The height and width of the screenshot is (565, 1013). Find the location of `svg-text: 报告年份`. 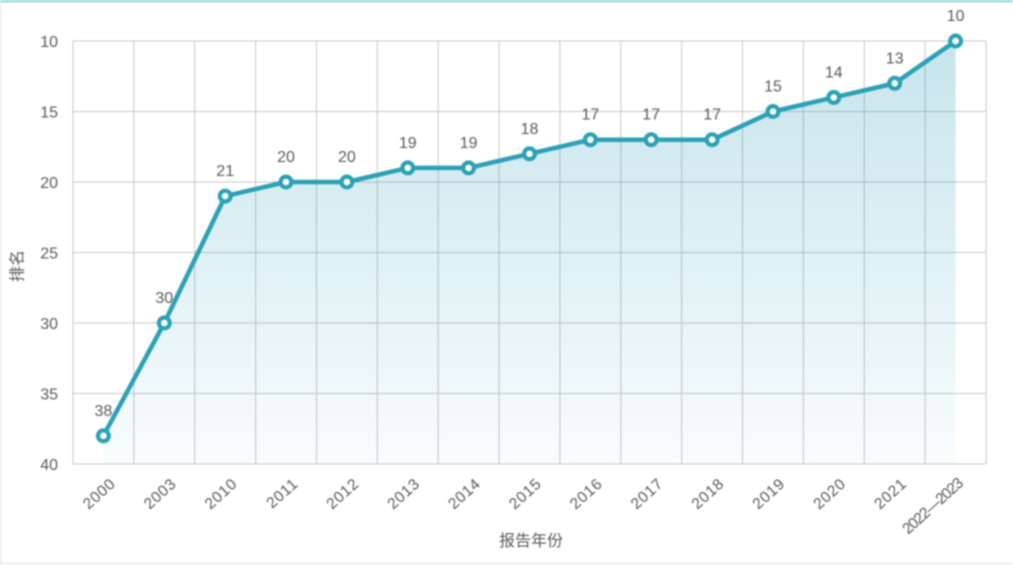

svg-text: 报告年份 is located at coordinates (531, 541).